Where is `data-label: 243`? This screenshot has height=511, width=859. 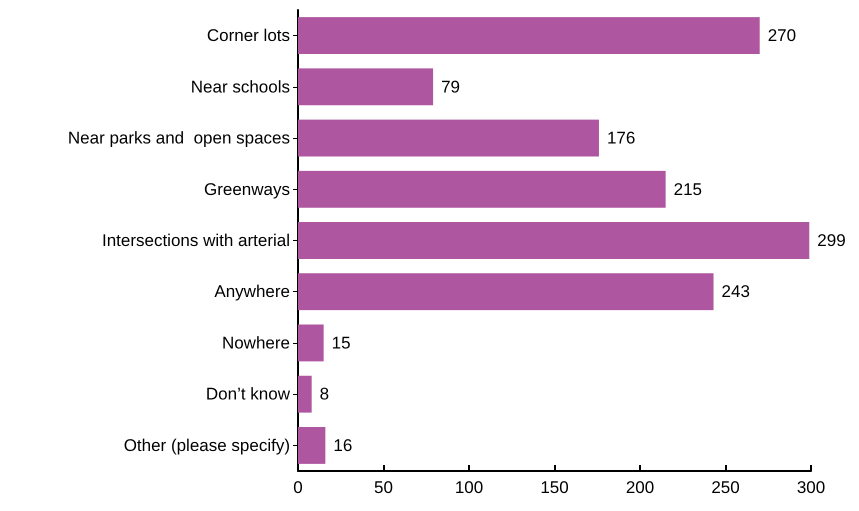 data-label: 243 is located at coordinates (736, 292).